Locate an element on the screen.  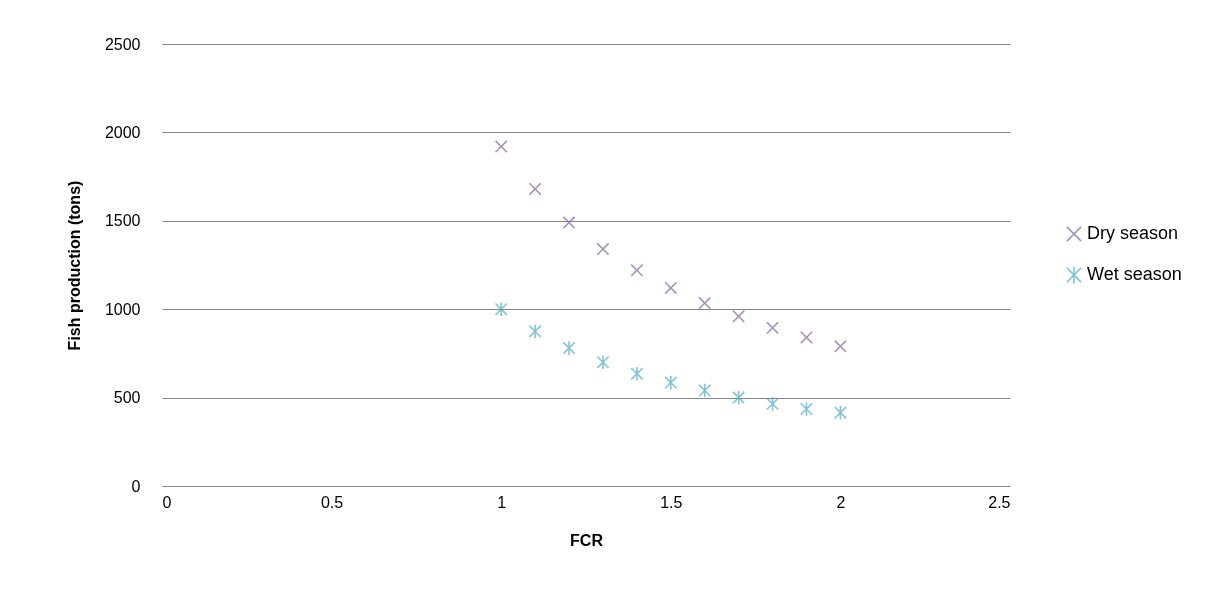
x-tick-label: 2.5 is located at coordinates (999, 502).